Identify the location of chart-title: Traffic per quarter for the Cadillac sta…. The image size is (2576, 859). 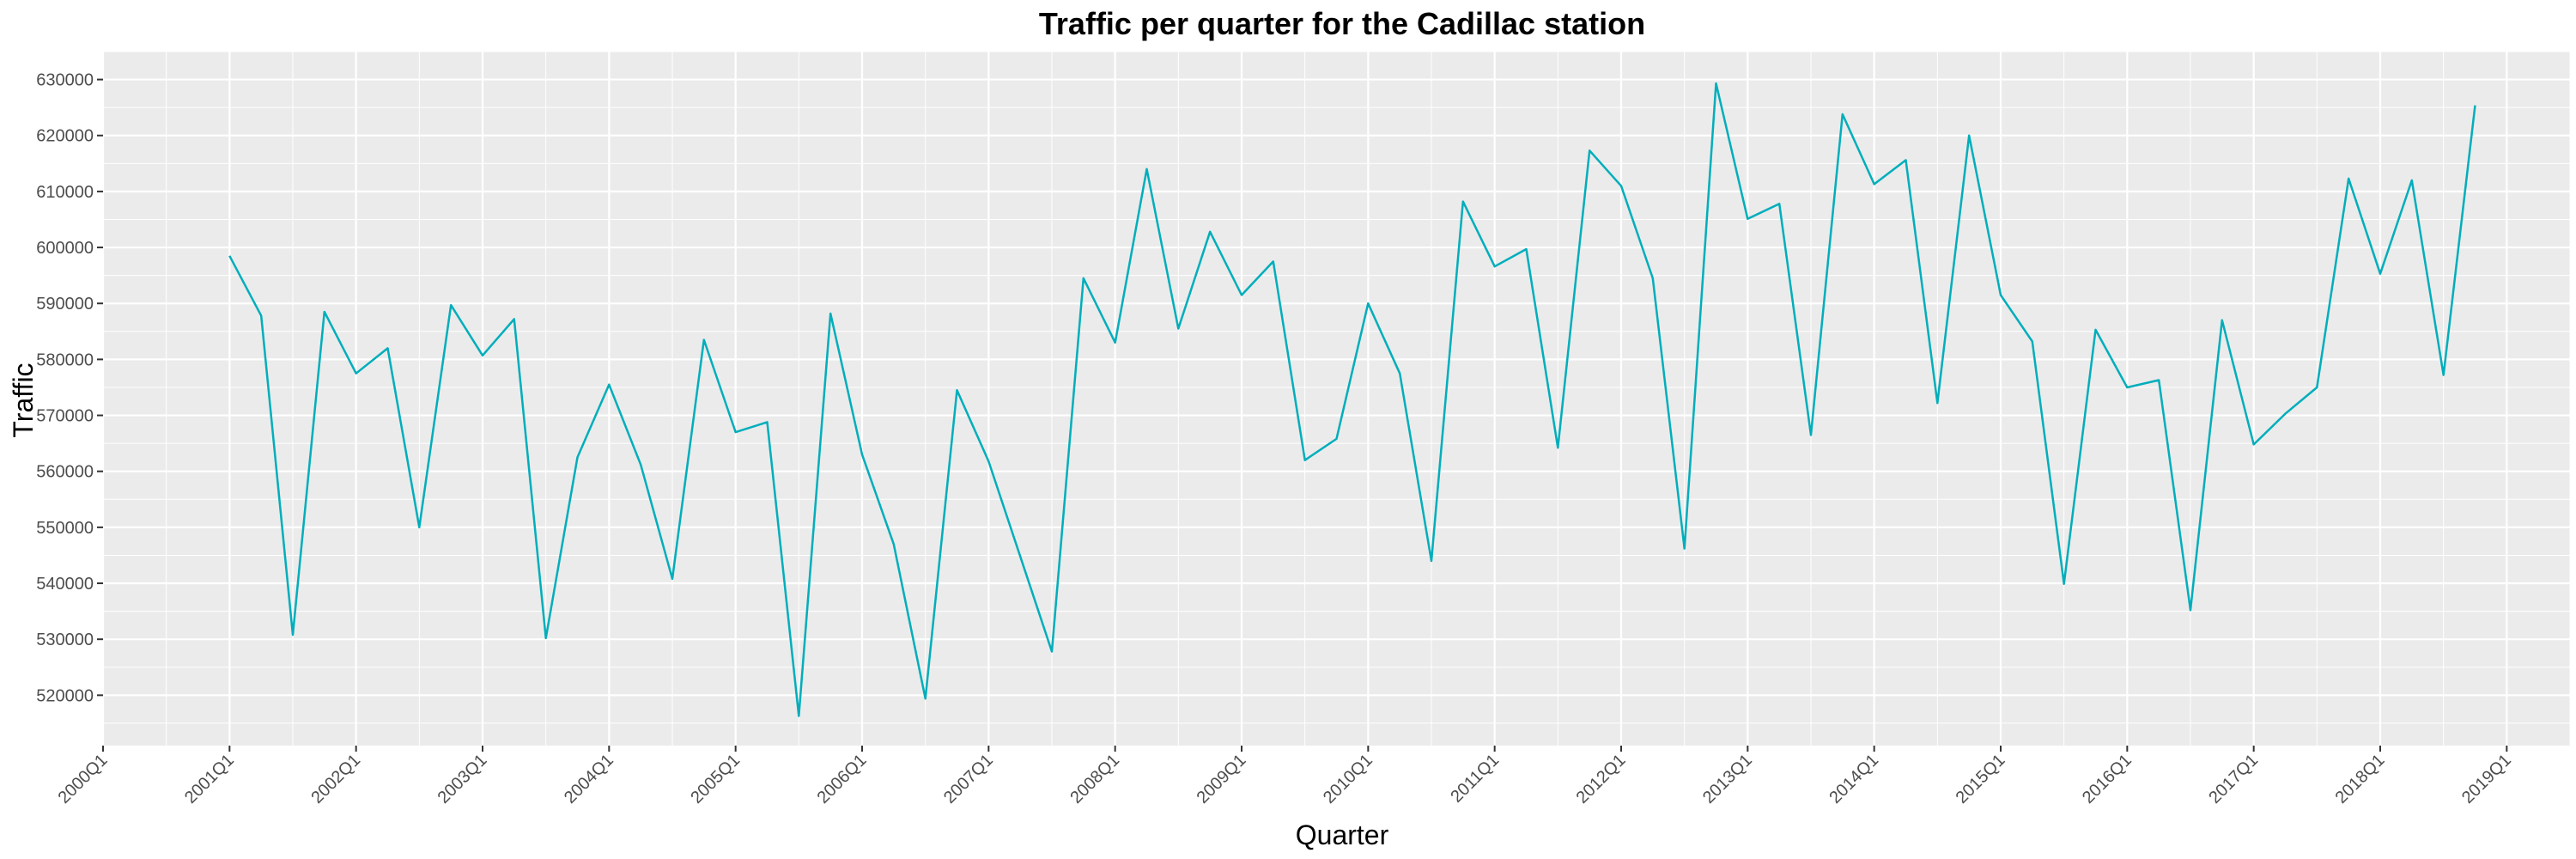
(1342, 24).